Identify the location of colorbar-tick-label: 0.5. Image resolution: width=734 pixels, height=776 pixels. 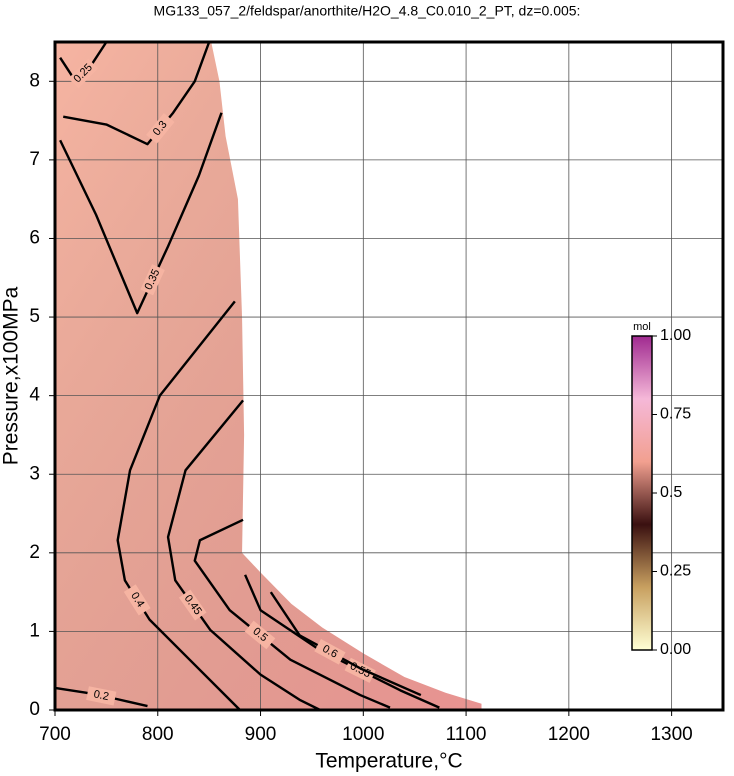
(671, 492).